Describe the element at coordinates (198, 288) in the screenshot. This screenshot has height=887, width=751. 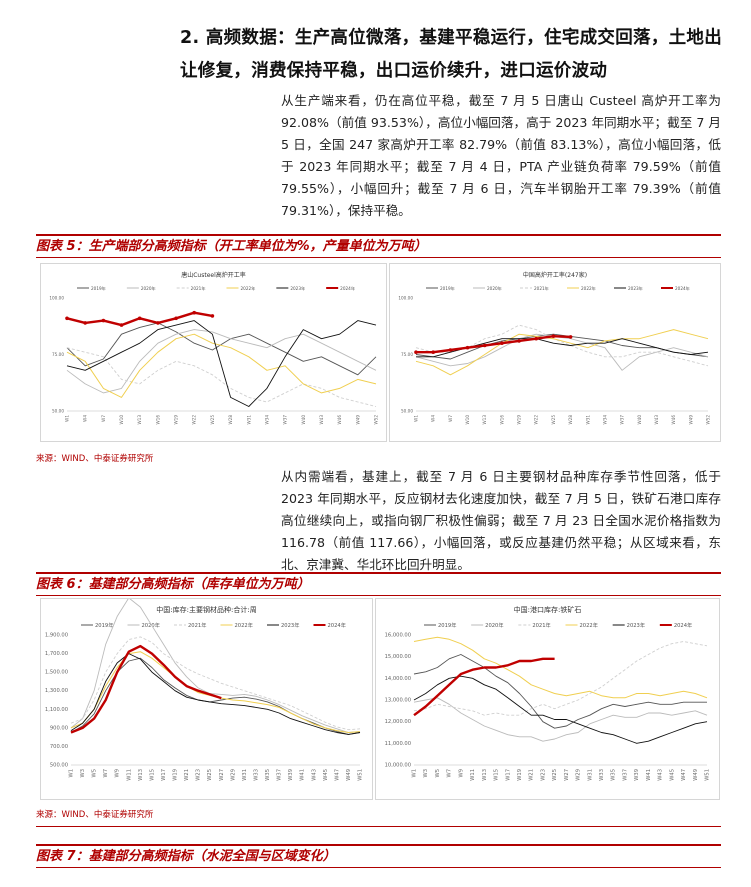
I see `legend-label: 2021年` at that location.